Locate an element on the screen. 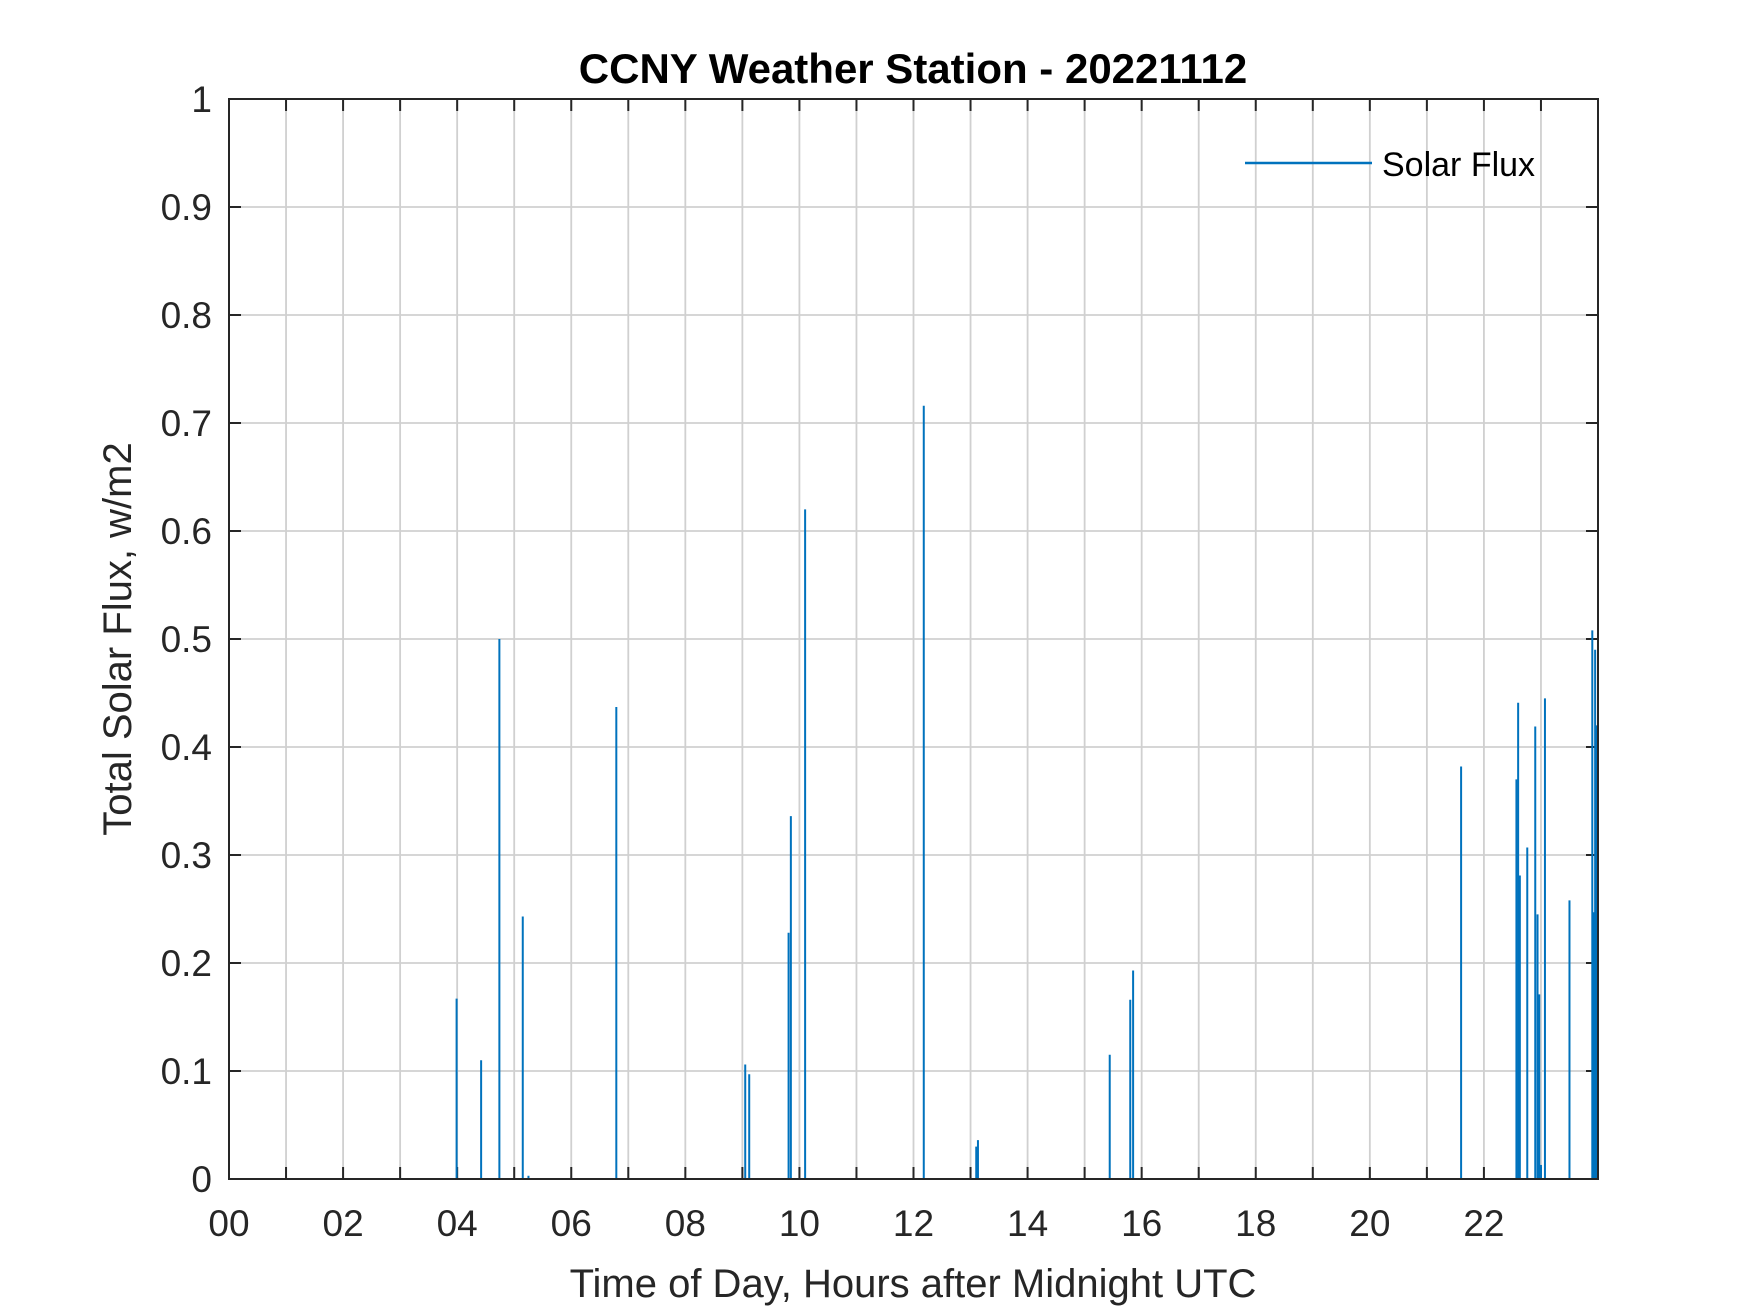 The width and height of the screenshot is (1750, 1313). x-tick-label: 22 is located at coordinates (1483, 1223).